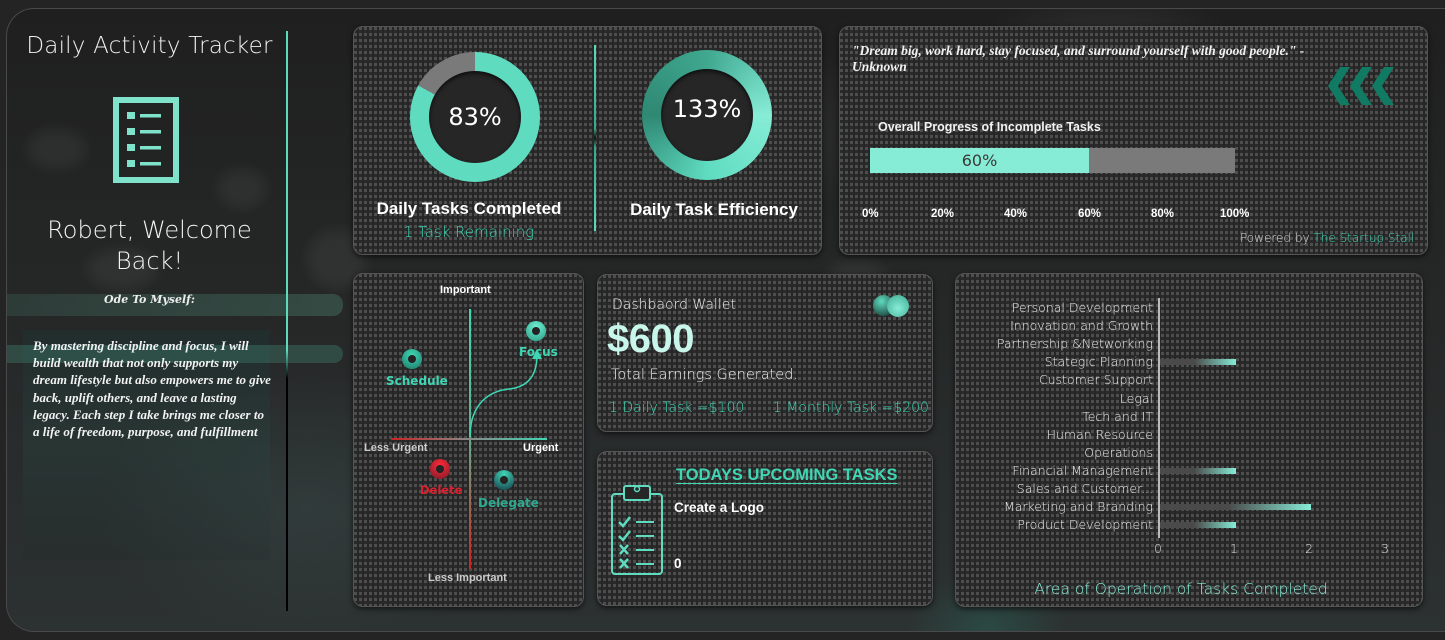 The height and width of the screenshot is (640, 1445). What do you see at coordinates (1235, 214) in the screenshot?
I see `progress-tick: 100%` at bounding box center [1235, 214].